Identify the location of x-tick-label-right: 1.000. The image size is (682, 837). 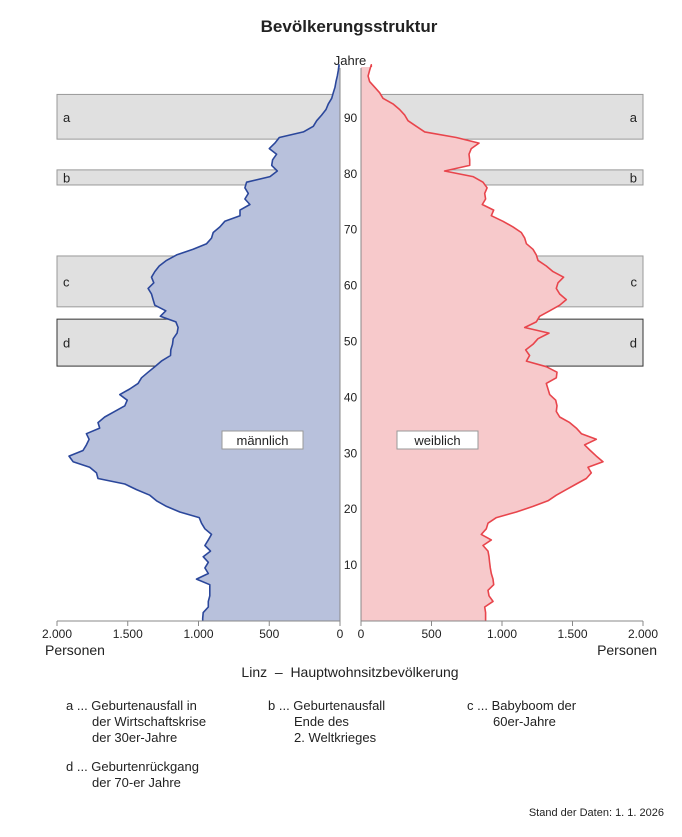
(502, 634).